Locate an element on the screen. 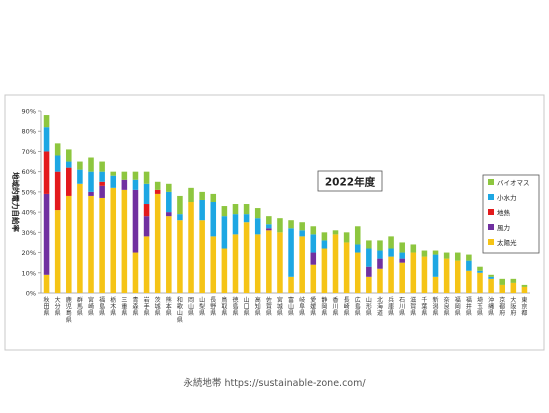 Image resolution: width=549 pixels, height=413 pixels. x-tick-label: 東京都 is located at coordinates (524, 306).